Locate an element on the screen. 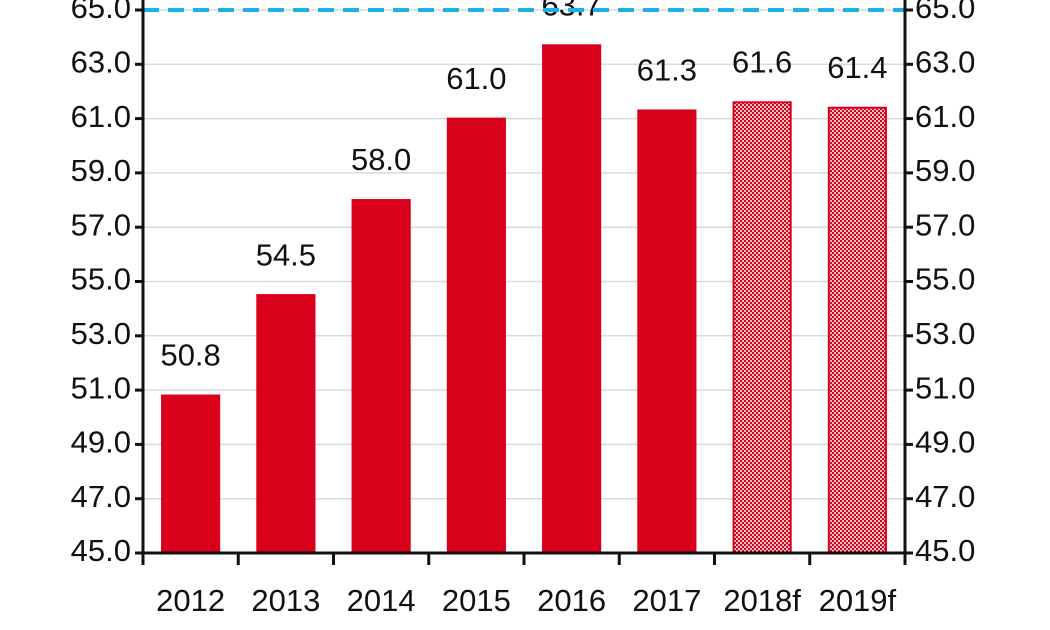 This screenshot has width=1050, height=630. value-label: 54.5 is located at coordinates (286, 254).